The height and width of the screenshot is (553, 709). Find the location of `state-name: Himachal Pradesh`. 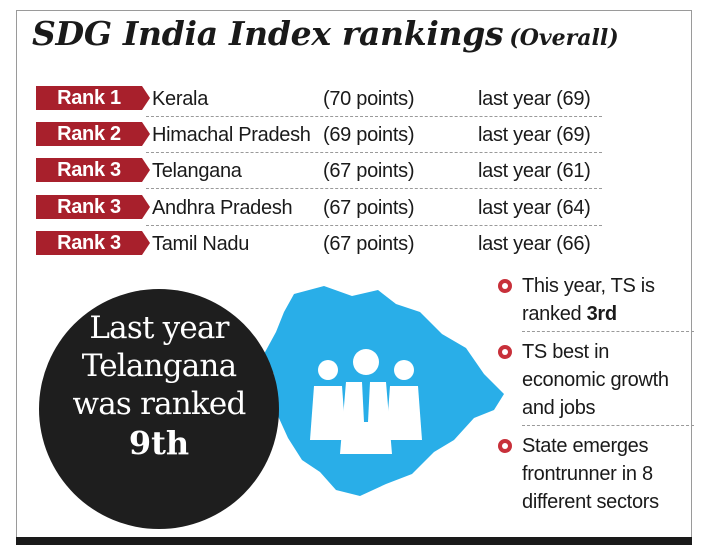

state-name: Himachal Pradesh is located at coordinates (231, 135).